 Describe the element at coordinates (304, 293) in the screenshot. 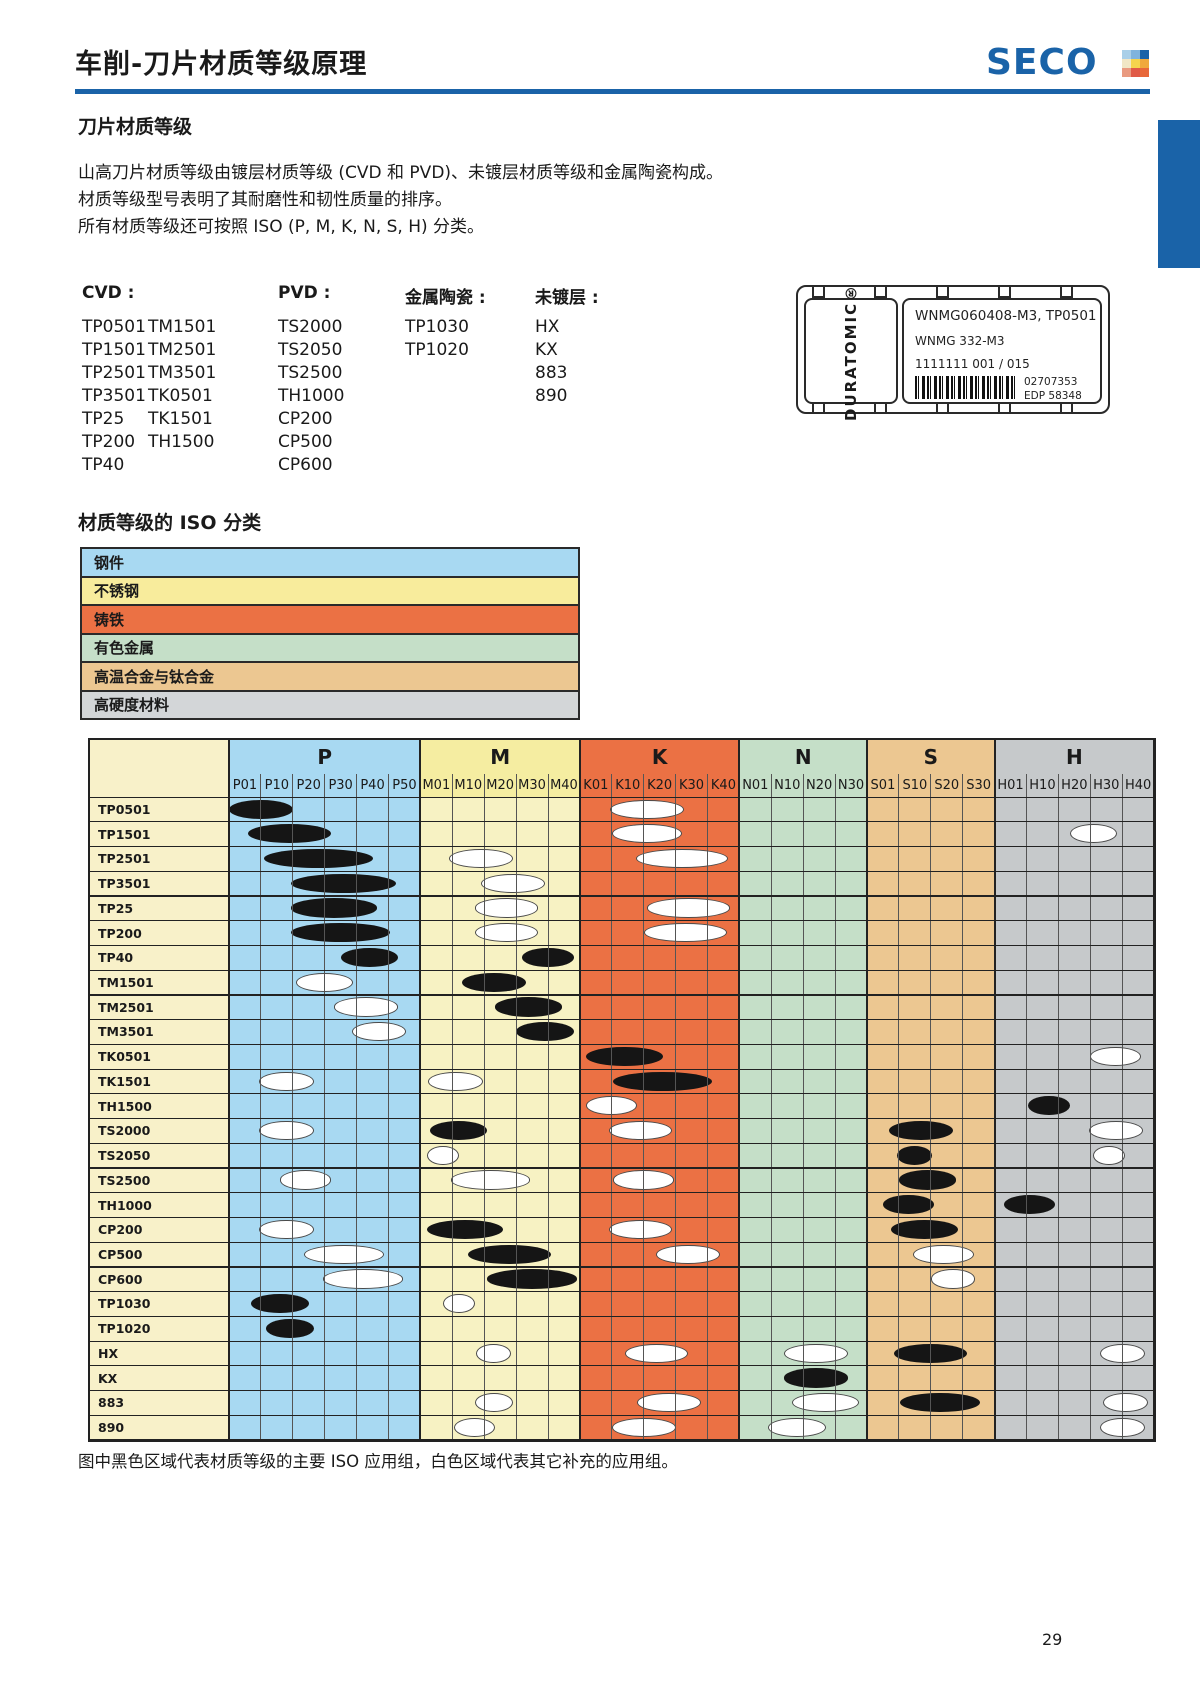

I see `pvd-list-label: PVD :` at that location.